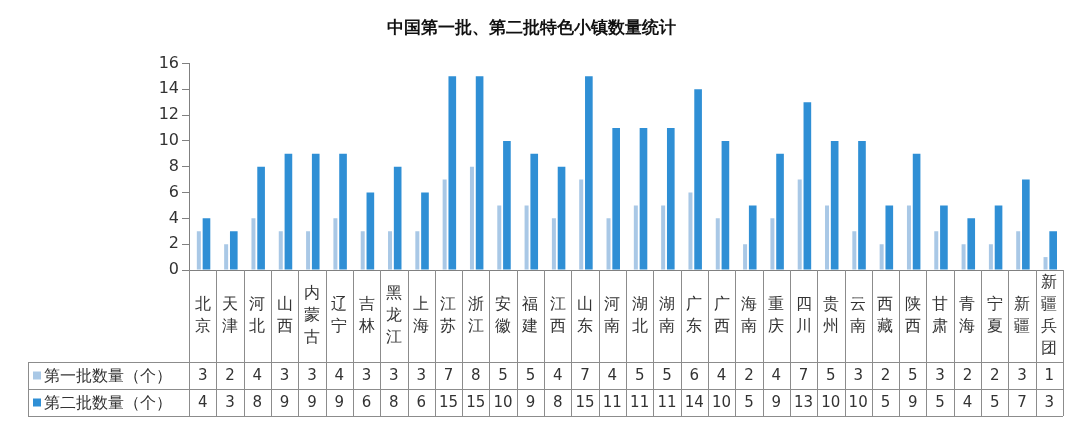 The width and height of the screenshot is (1080, 437). I want to click on y-tick-label: 14, so click(168, 88).